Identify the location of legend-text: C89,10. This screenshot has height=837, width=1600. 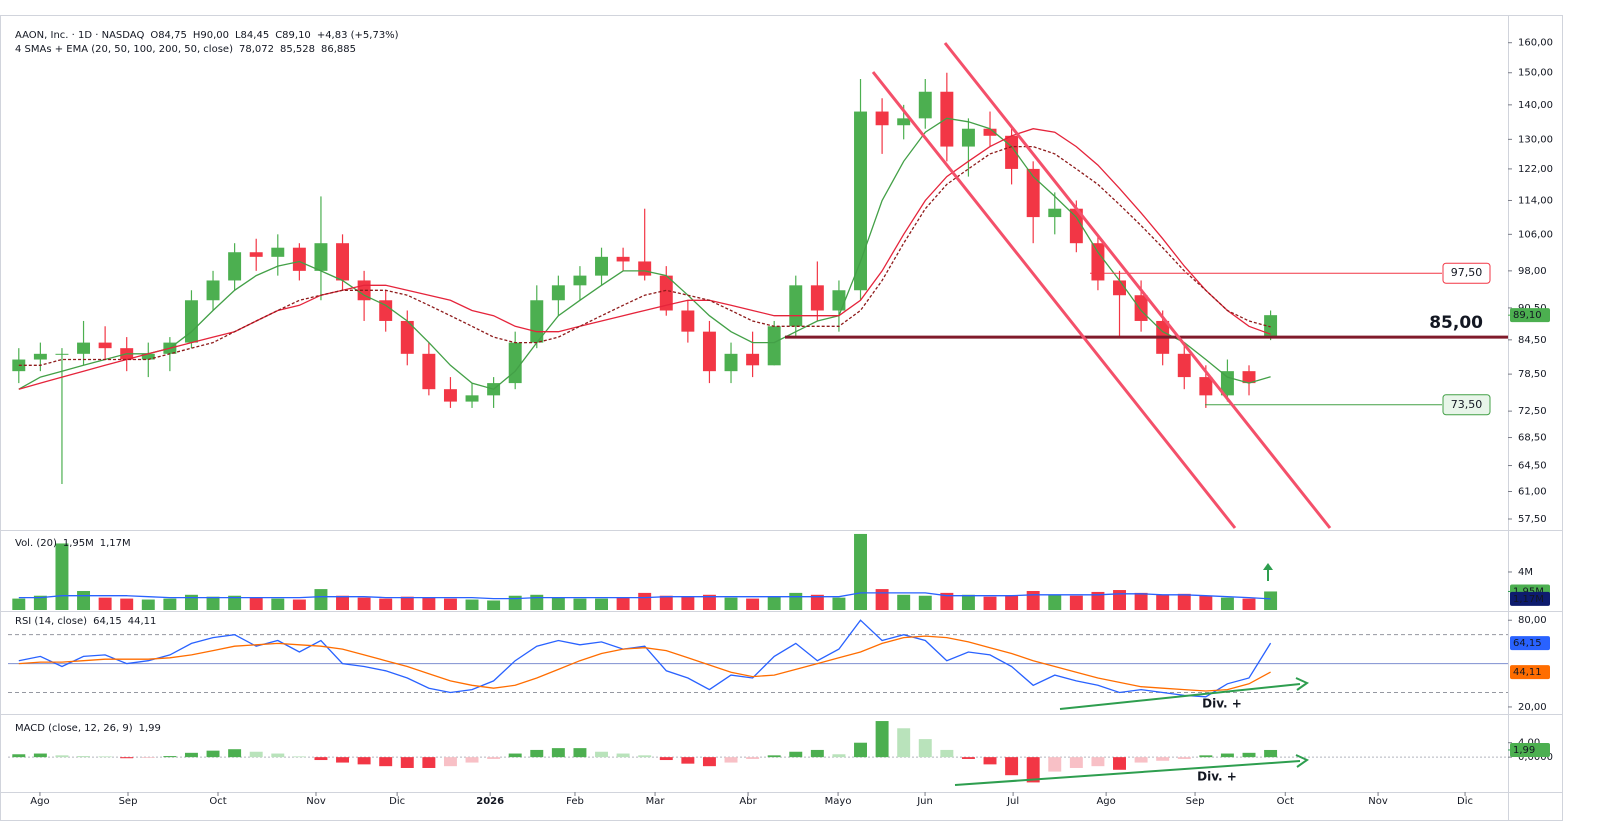
(293, 35).